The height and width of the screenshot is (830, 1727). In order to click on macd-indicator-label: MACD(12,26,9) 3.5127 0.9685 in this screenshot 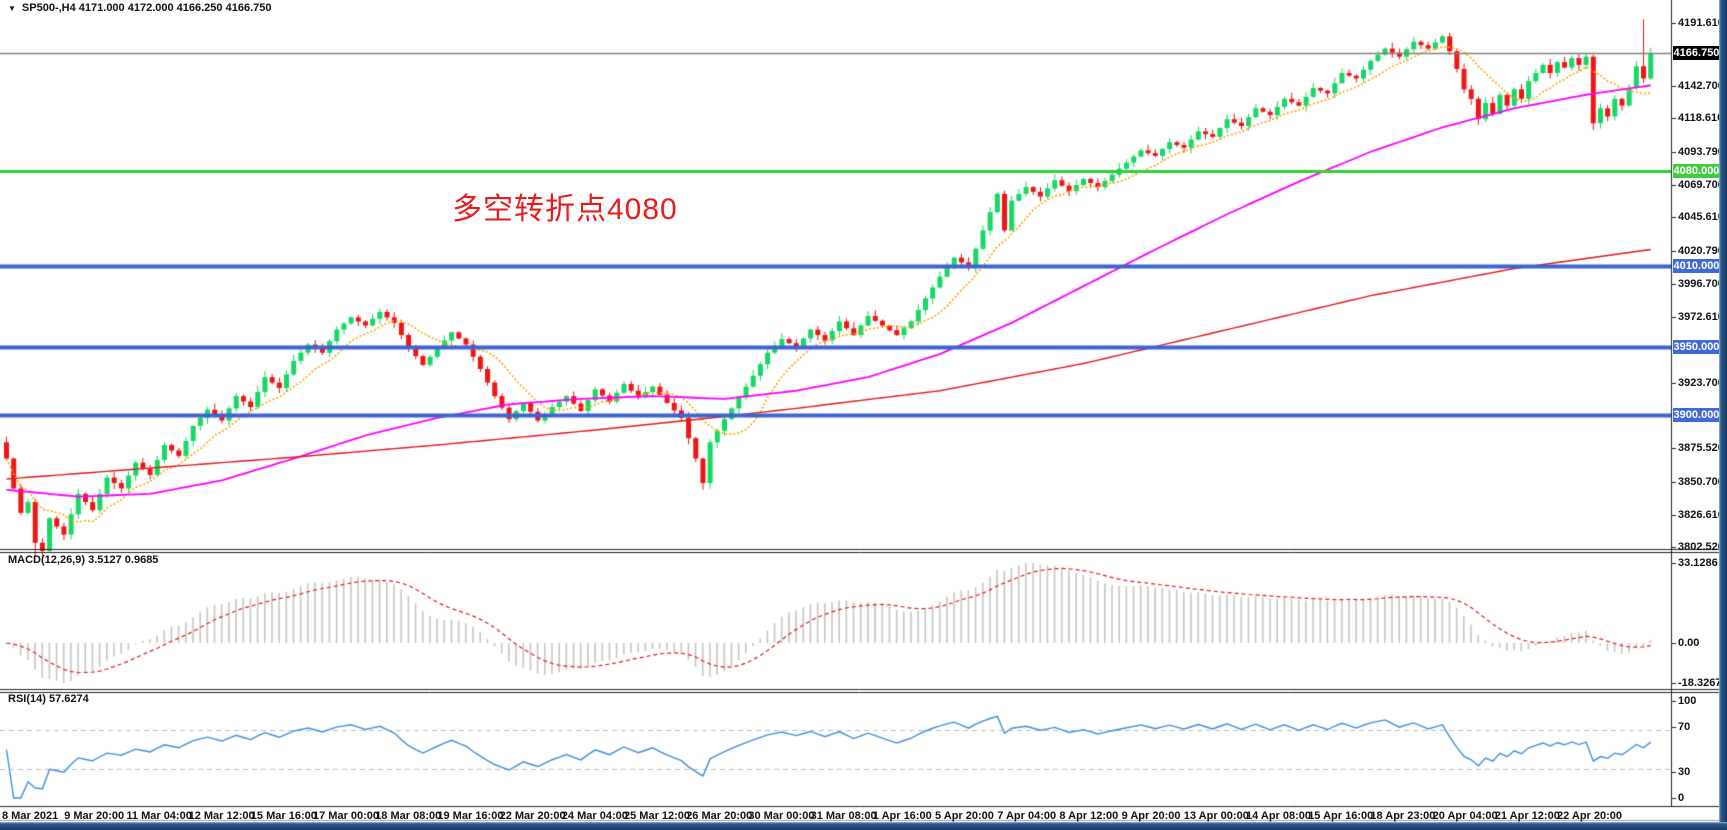, I will do `click(83, 560)`.